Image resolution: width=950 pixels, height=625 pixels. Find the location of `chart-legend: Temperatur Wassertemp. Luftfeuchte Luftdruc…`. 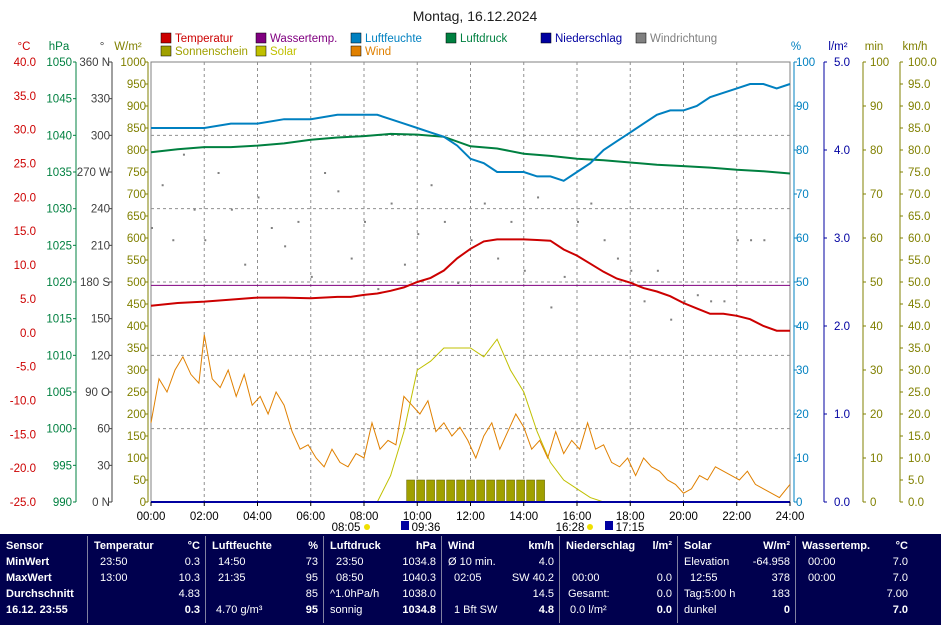

chart-legend: Temperatur Wassertemp. Luftfeuchte Luftdruc… is located at coordinates (438, 45).